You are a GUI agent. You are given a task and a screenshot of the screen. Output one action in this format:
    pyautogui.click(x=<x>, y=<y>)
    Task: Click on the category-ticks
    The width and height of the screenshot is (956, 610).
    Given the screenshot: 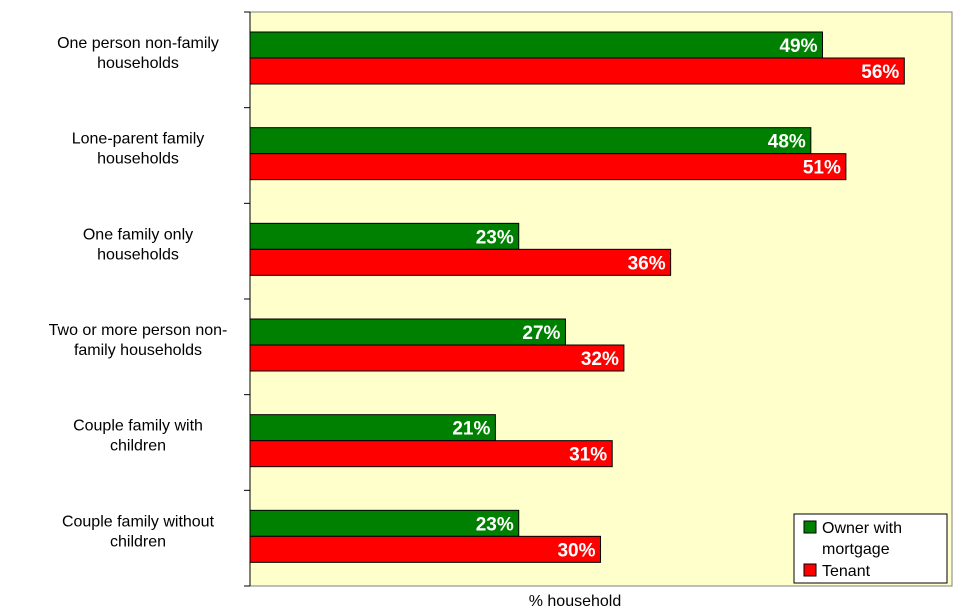 What is the action you would take?
    pyautogui.click(x=247, y=299)
    